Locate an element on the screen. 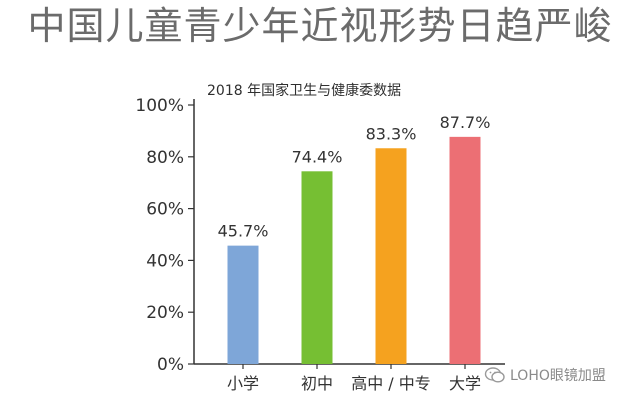  x-tick-label: 高中 / 中专 is located at coordinates (391, 383).